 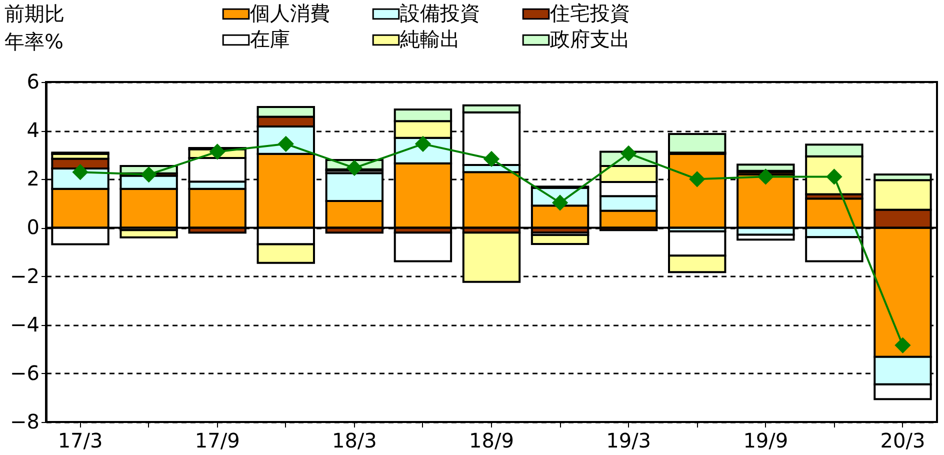 I want to click on y-tick-label: 6, so click(x=33, y=82).